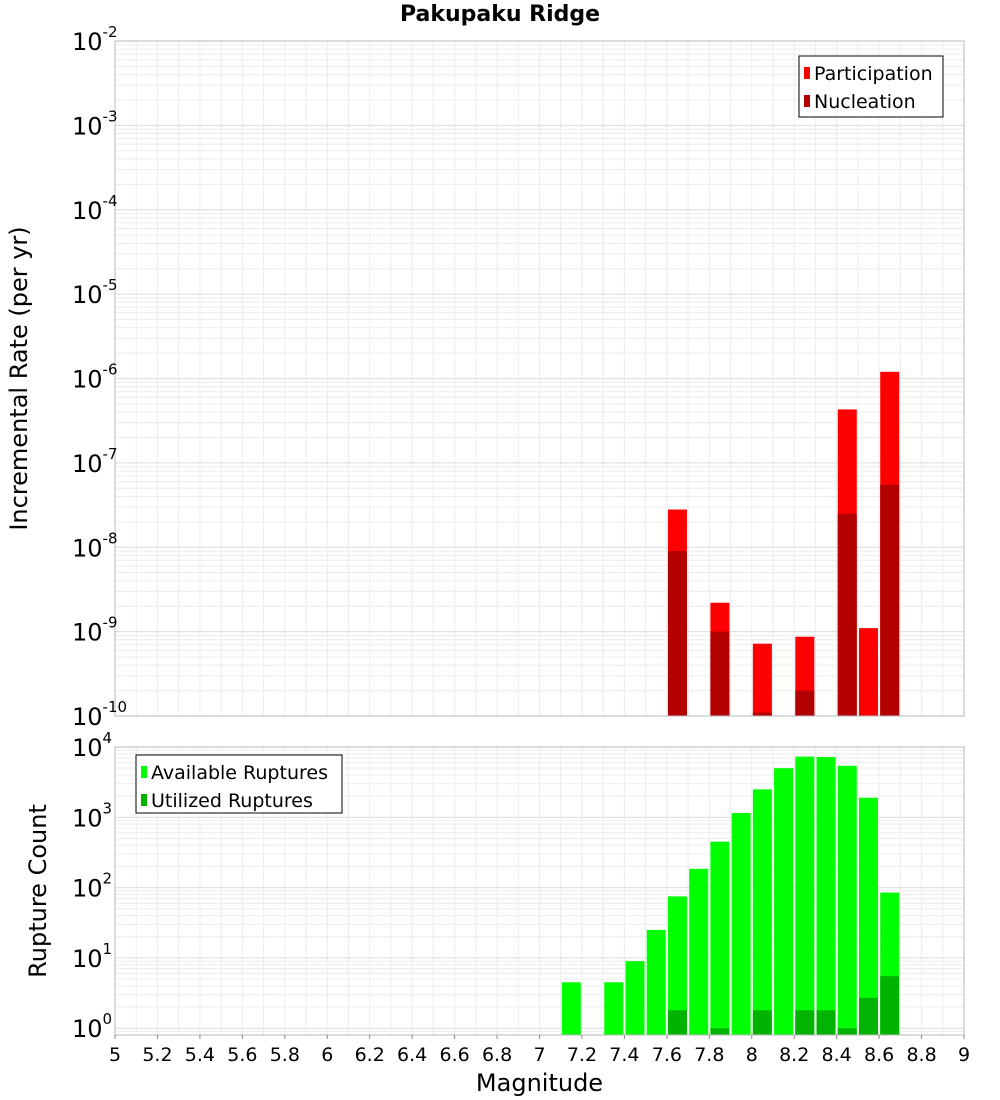 The image size is (1000, 1100). What do you see at coordinates (99, 714) in the screenshot?
I see `y-tick-label: 10⁻¹⁰` at bounding box center [99, 714].